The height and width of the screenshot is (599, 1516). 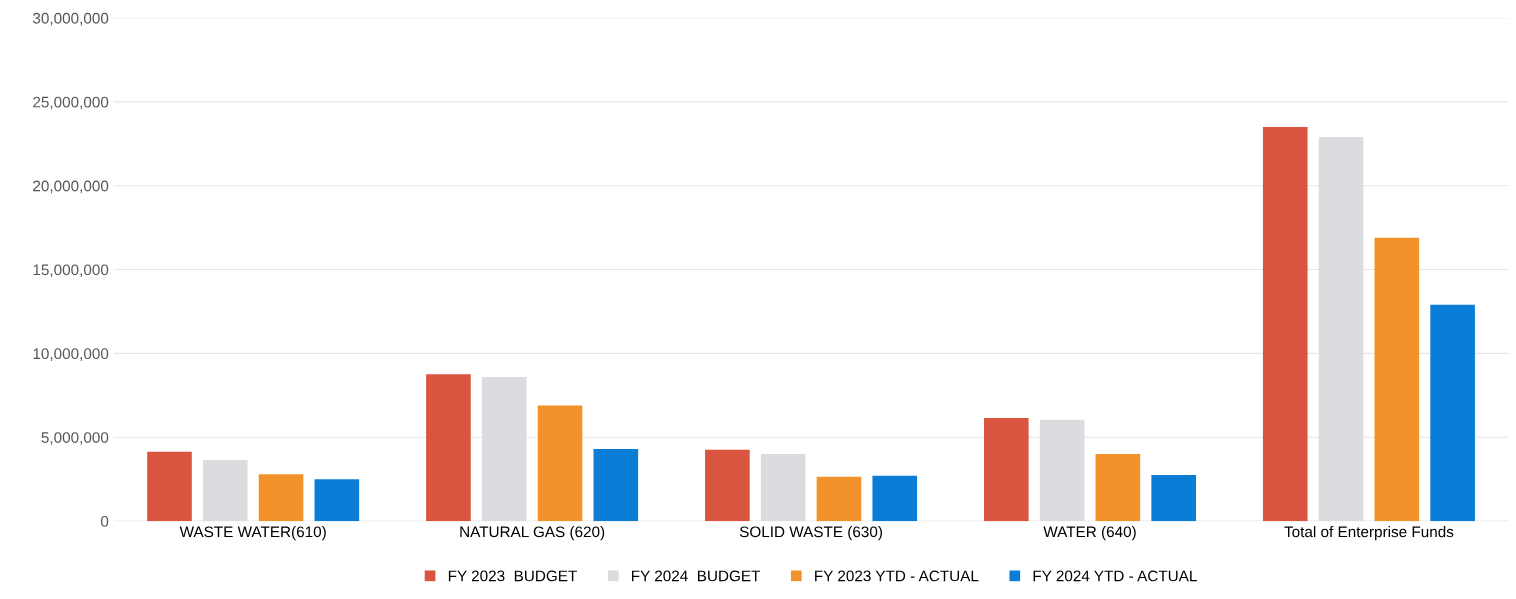 What do you see at coordinates (71, 103) in the screenshot?
I see `y-tick-label: 25,000,000` at bounding box center [71, 103].